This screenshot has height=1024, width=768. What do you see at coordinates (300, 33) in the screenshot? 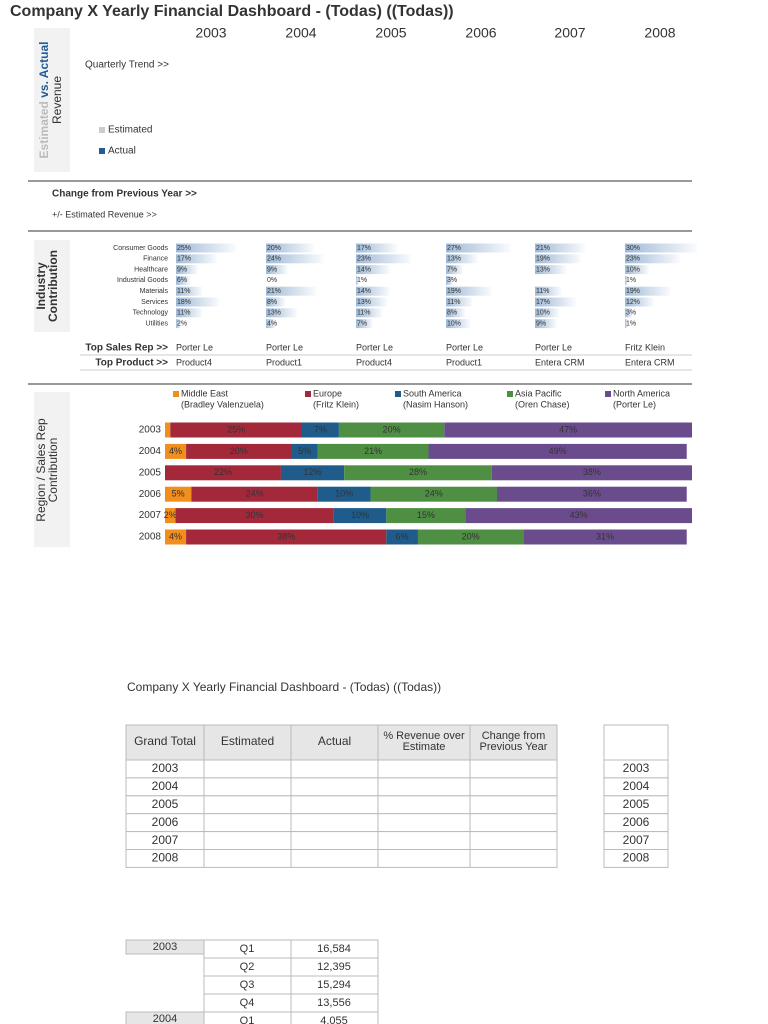
I see `year-header: 2004` at bounding box center [300, 33].